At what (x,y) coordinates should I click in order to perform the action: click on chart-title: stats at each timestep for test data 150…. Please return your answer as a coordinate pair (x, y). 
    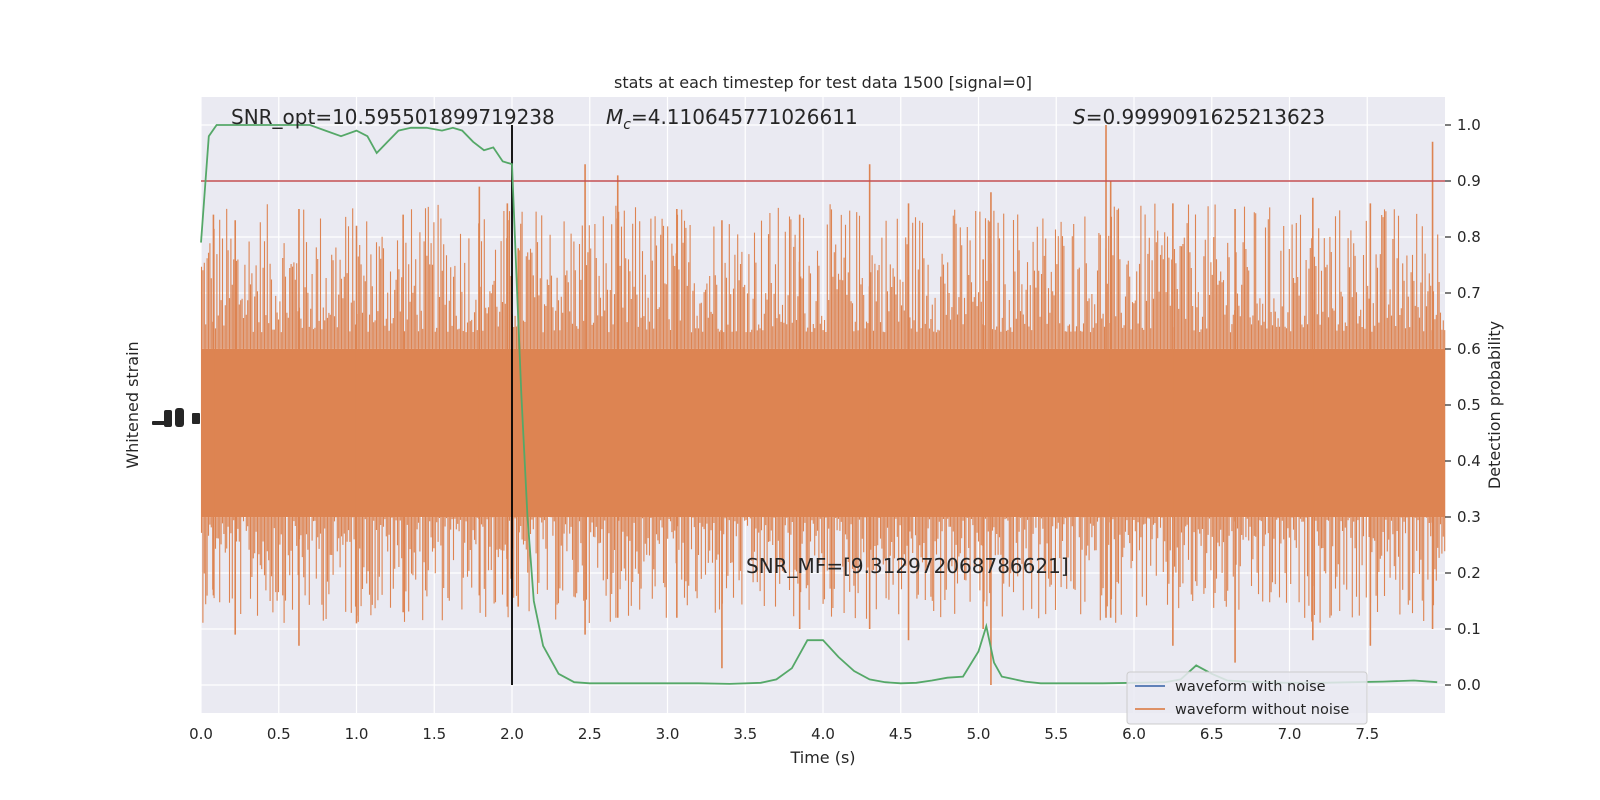
    Looking at the image, I should click on (823, 82).